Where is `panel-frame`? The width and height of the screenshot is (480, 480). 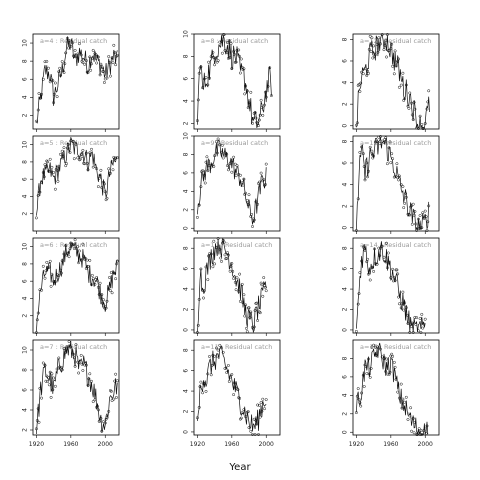
panel-frame is located at coordinates (396, 183).